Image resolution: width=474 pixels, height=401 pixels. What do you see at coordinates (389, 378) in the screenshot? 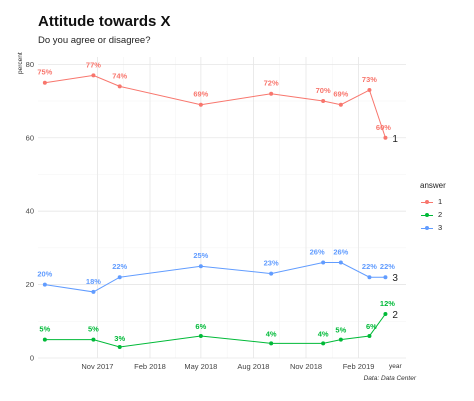
I see `chart-caption: Data: Data Center` at bounding box center [389, 378].